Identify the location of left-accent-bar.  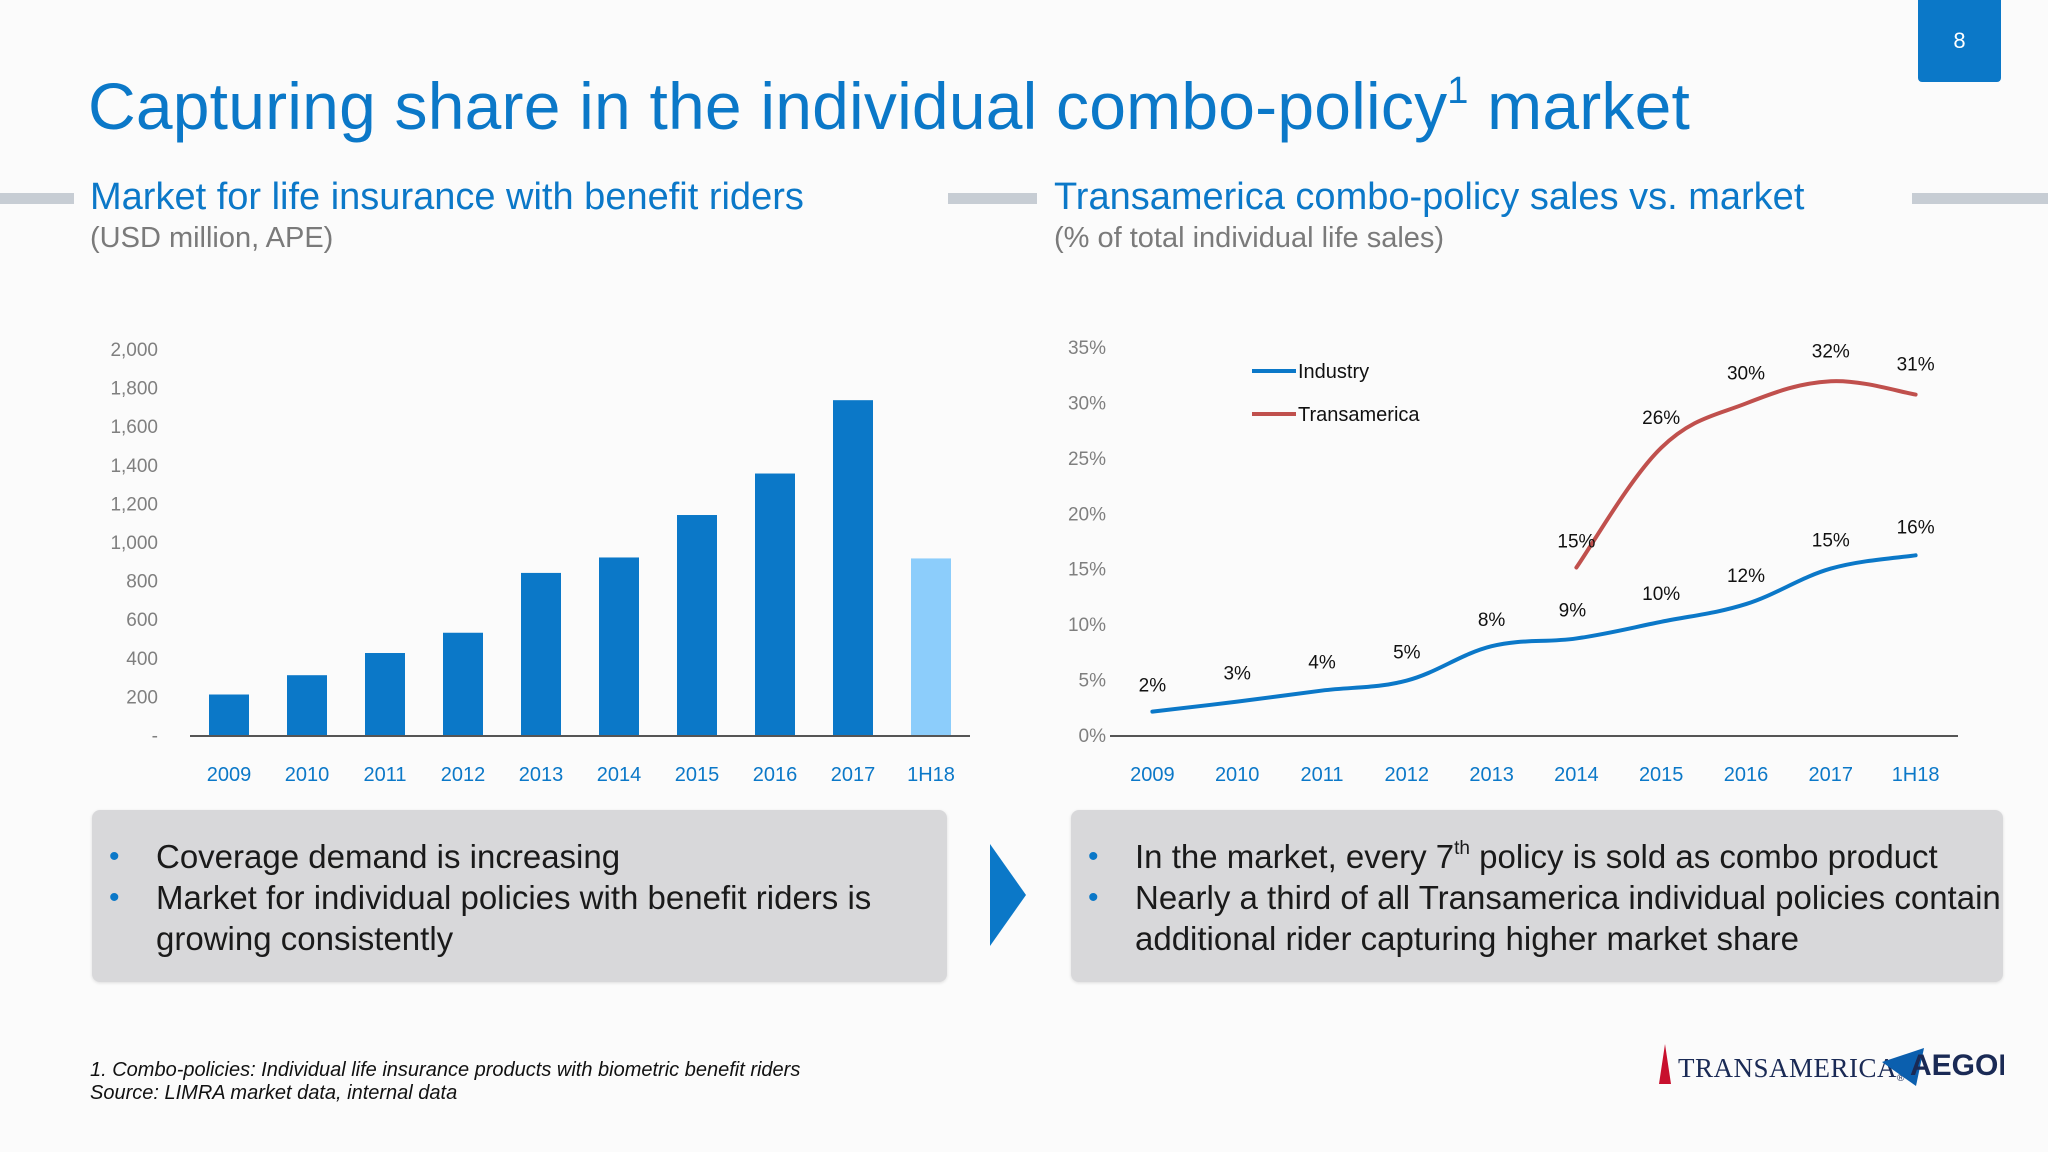
(37, 198).